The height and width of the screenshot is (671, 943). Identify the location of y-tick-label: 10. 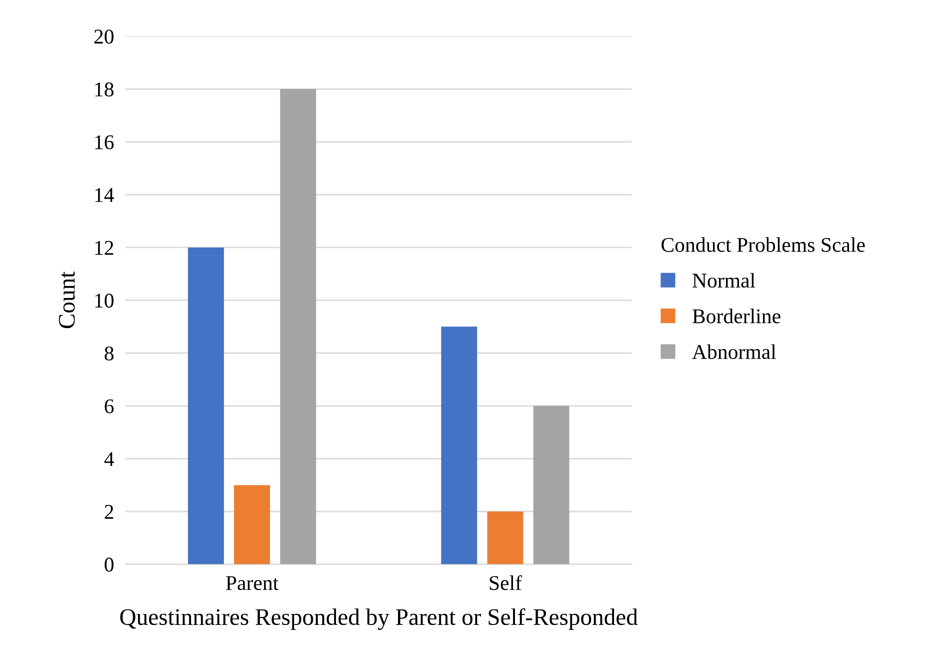
(104, 301).